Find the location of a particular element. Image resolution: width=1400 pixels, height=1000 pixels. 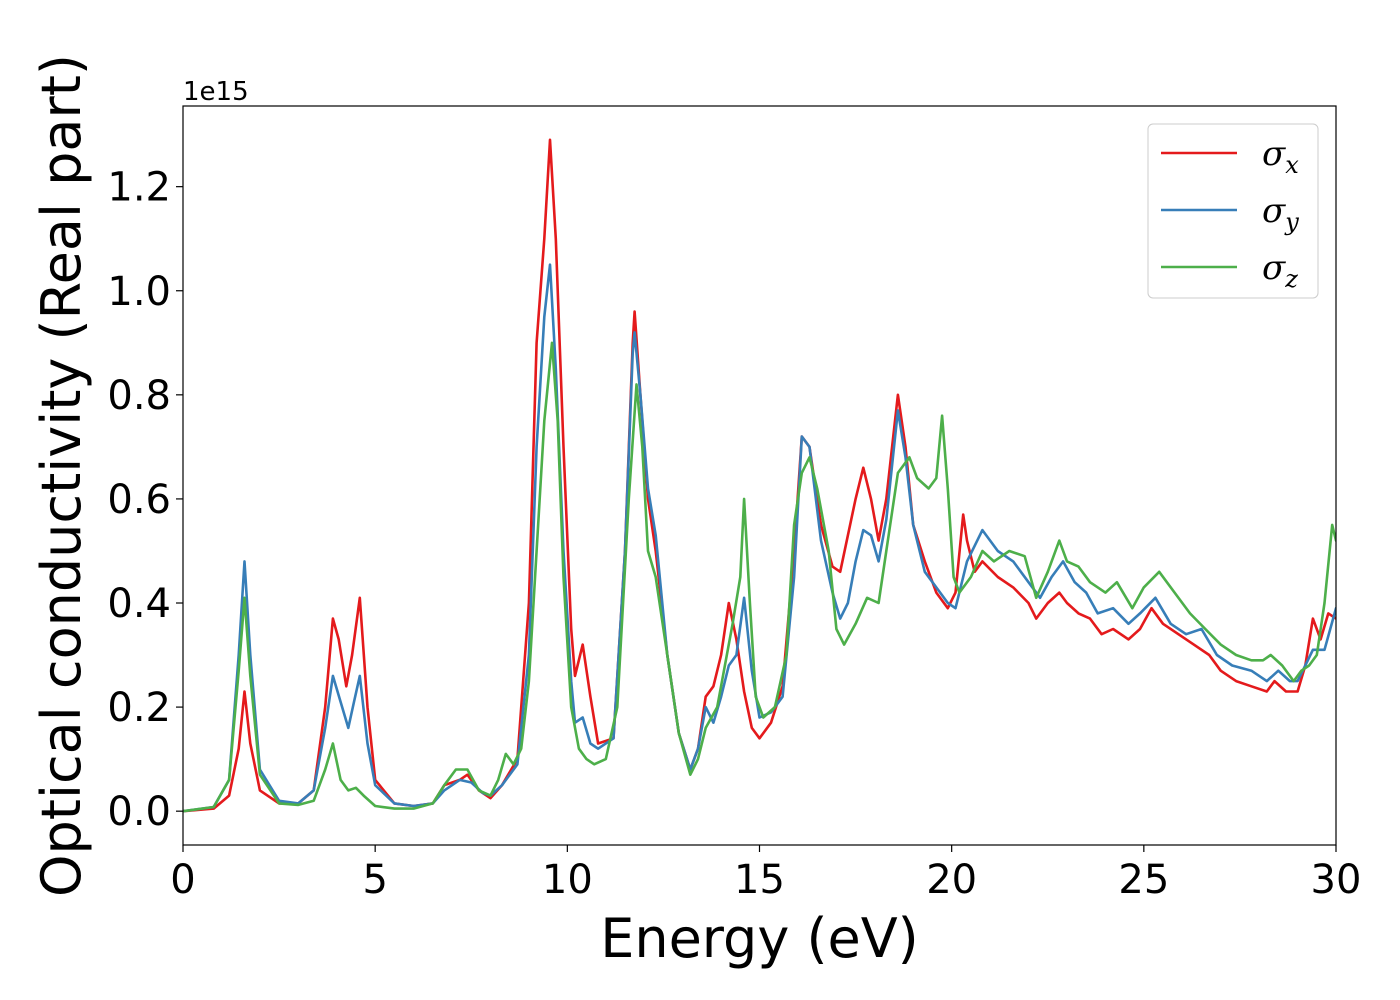

x-tick-label: 15 is located at coordinates (759, 880).